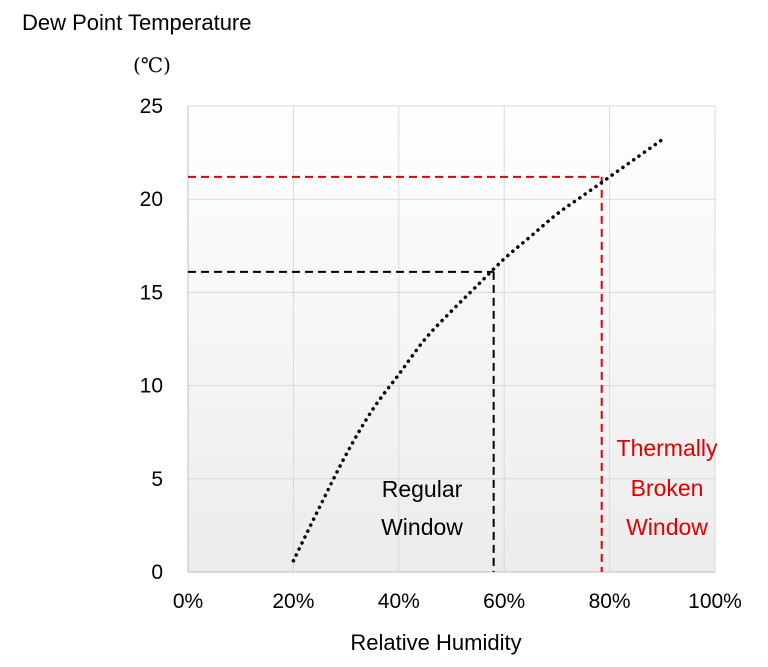 Image resolution: width=768 pixels, height=667 pixels. I want to click on annotation-regular-window: Regular Window, so click(422, 508).